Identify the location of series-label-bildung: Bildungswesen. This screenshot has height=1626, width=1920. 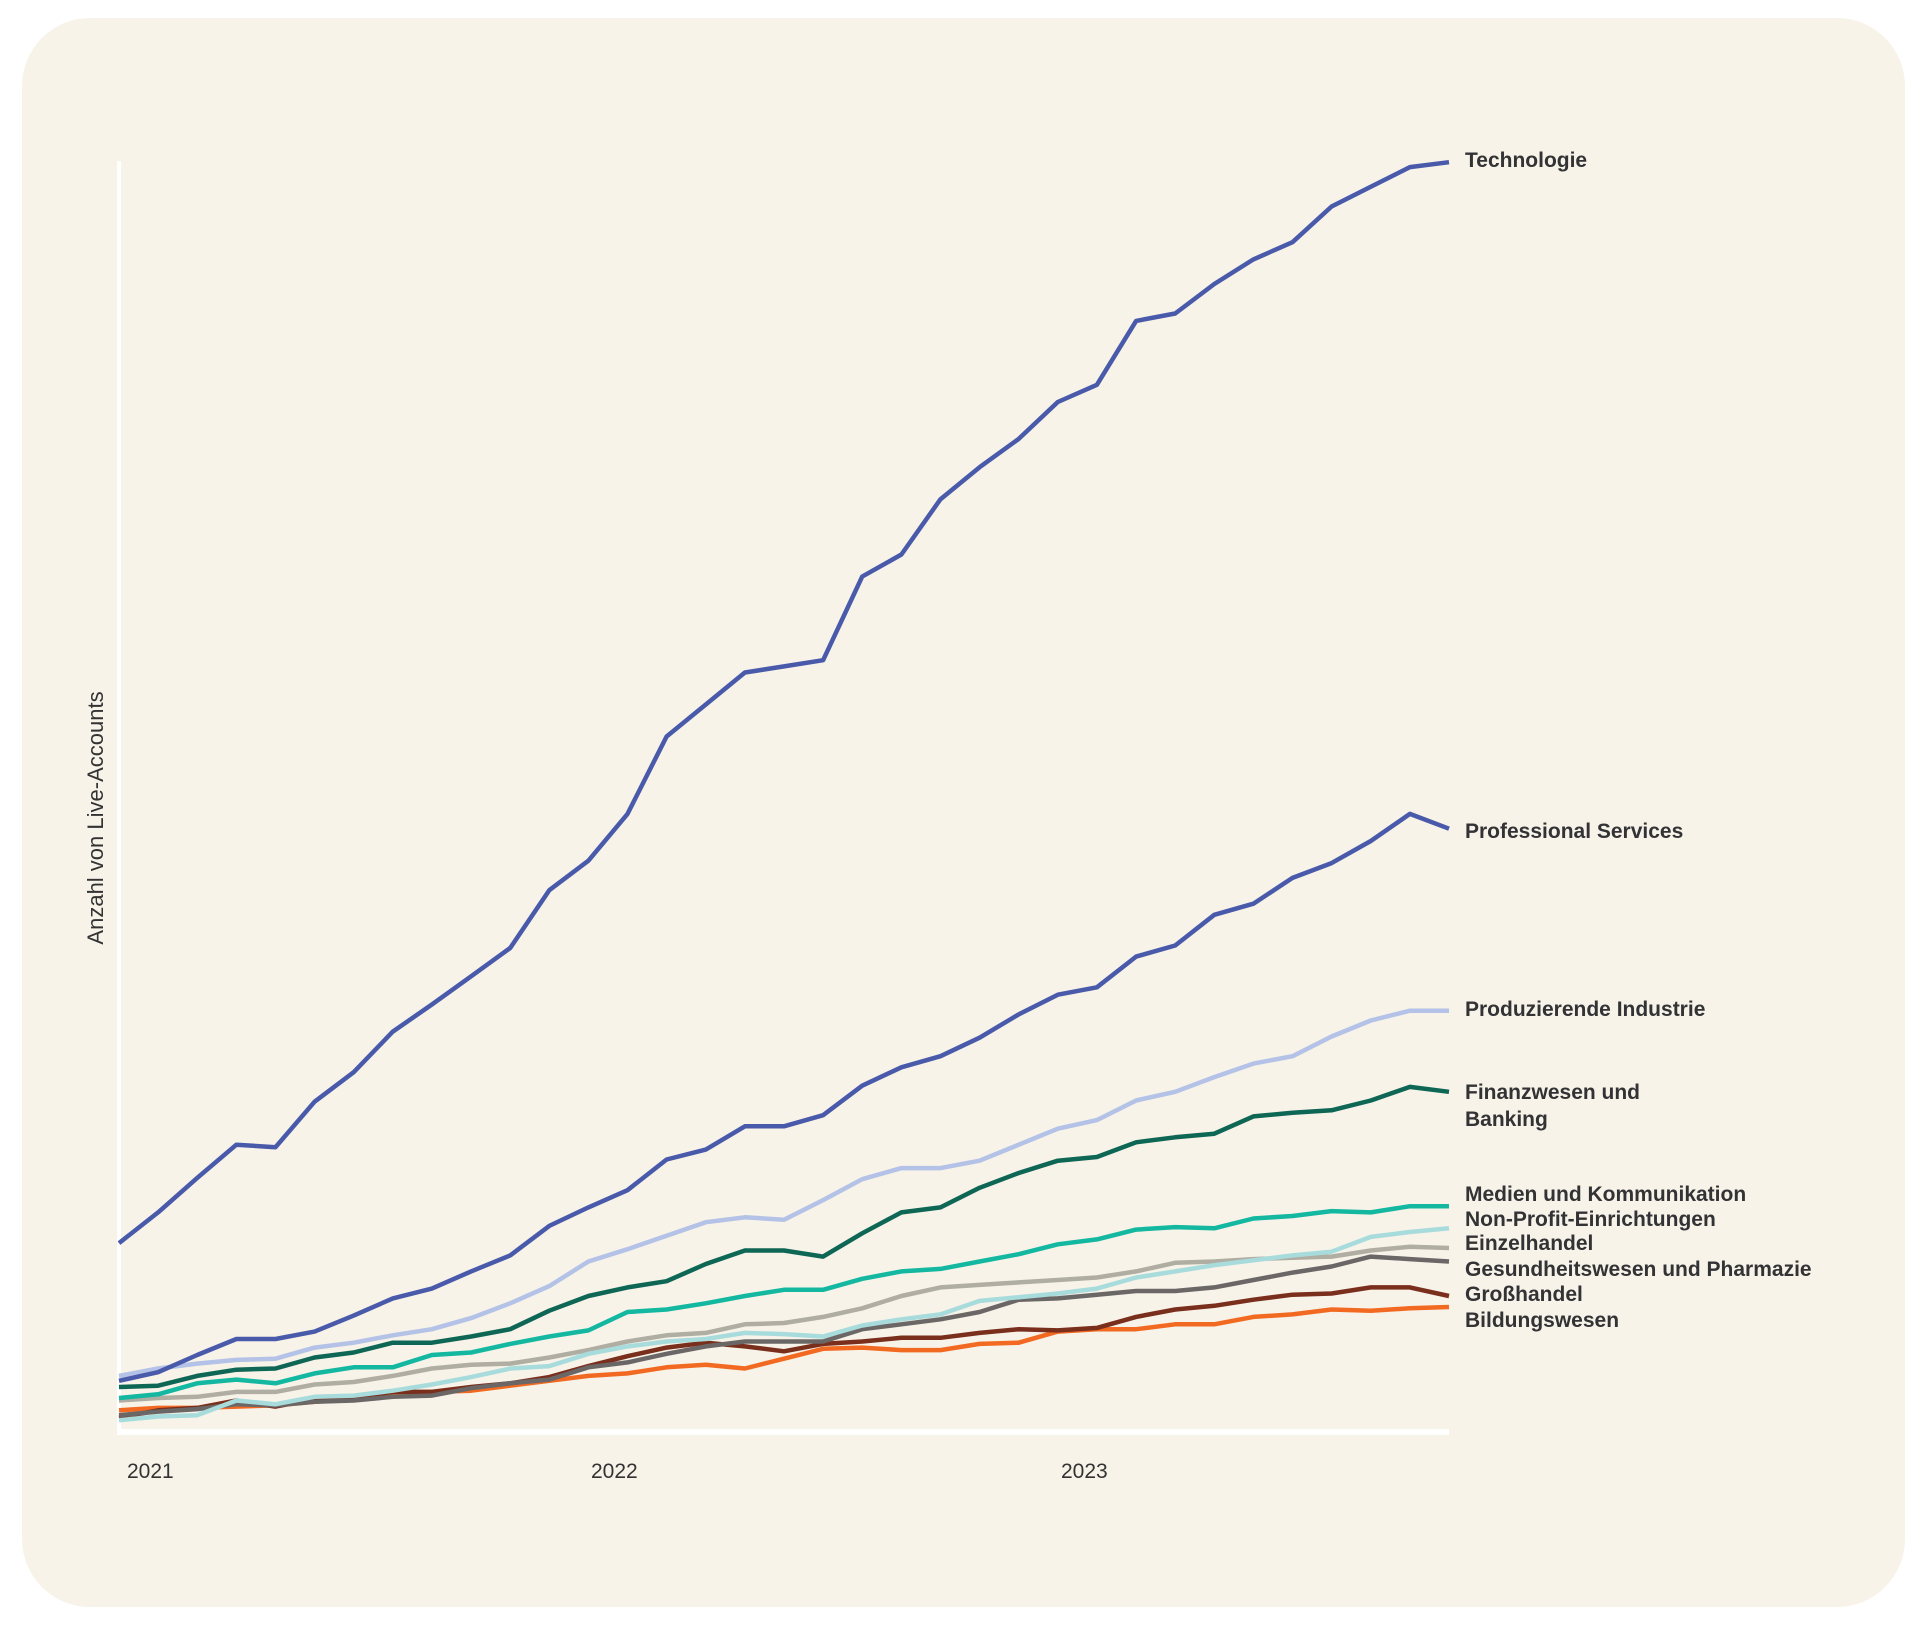
(1542, 1320).